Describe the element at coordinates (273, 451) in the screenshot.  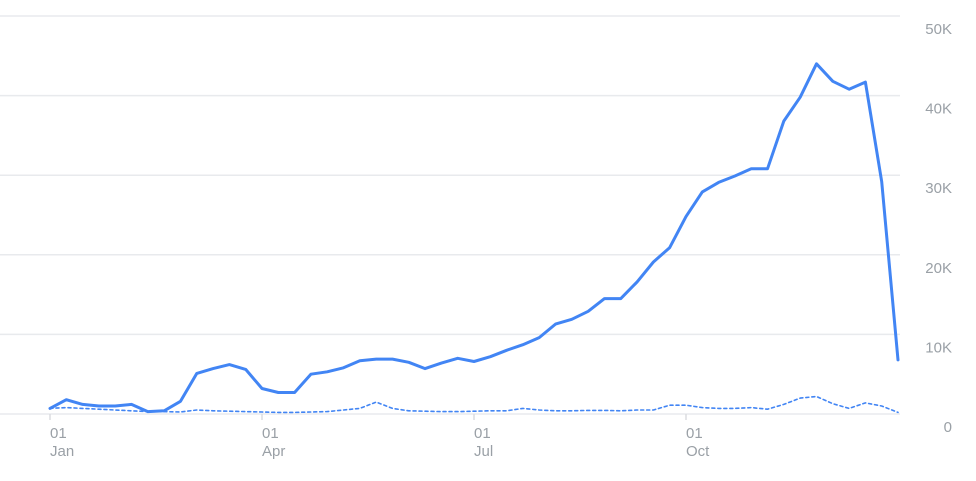
I see `x-tick-month-label: Apr` at that location.